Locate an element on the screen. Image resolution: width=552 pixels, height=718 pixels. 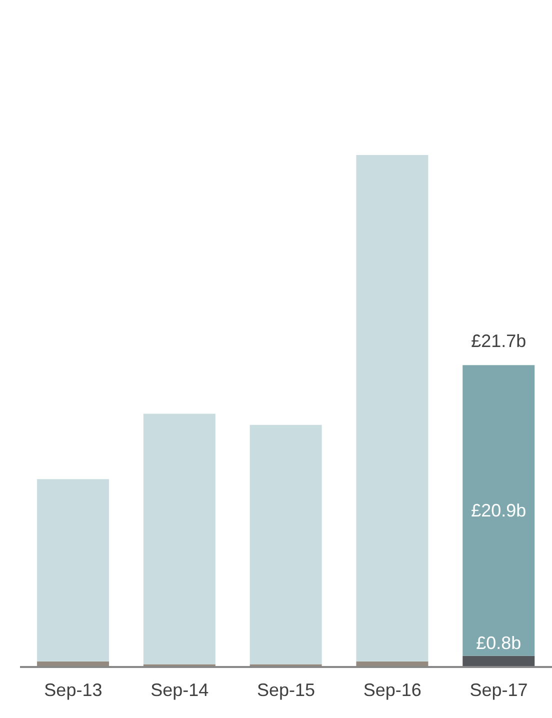
data-label: £0.8b is located at coordinates (499, 642).